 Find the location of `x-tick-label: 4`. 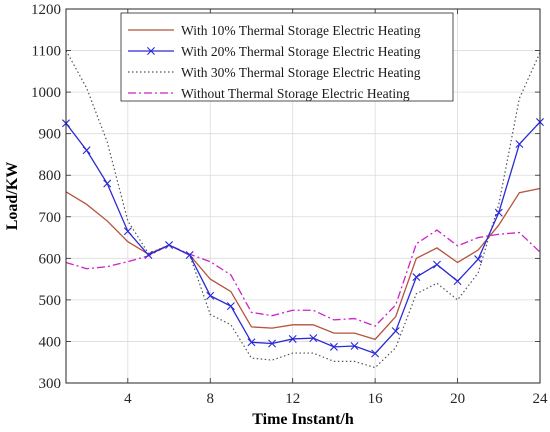

x-tick-label: 4 is located at coordinates (128, 399).